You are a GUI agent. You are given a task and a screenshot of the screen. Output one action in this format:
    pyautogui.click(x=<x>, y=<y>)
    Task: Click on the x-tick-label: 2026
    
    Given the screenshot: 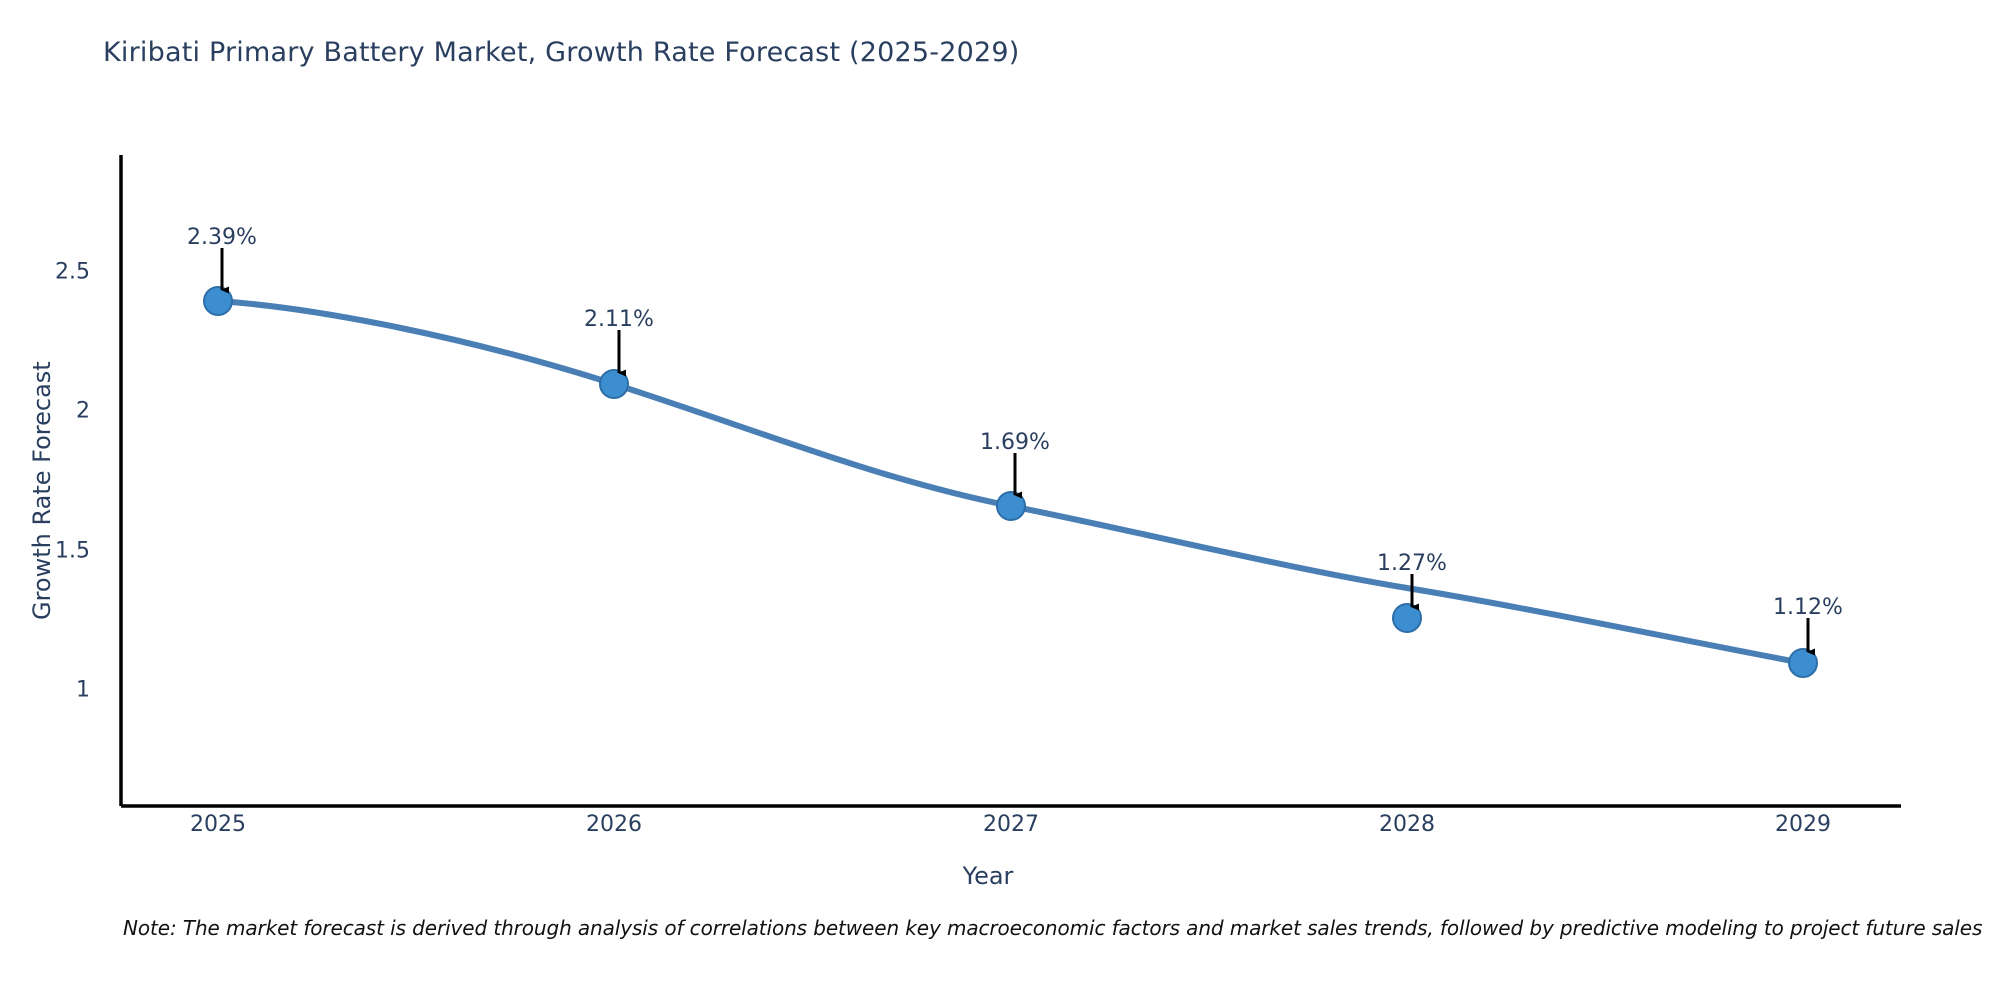 What is the action you would take?
    pyautogui.click(x=614, y=824)
    